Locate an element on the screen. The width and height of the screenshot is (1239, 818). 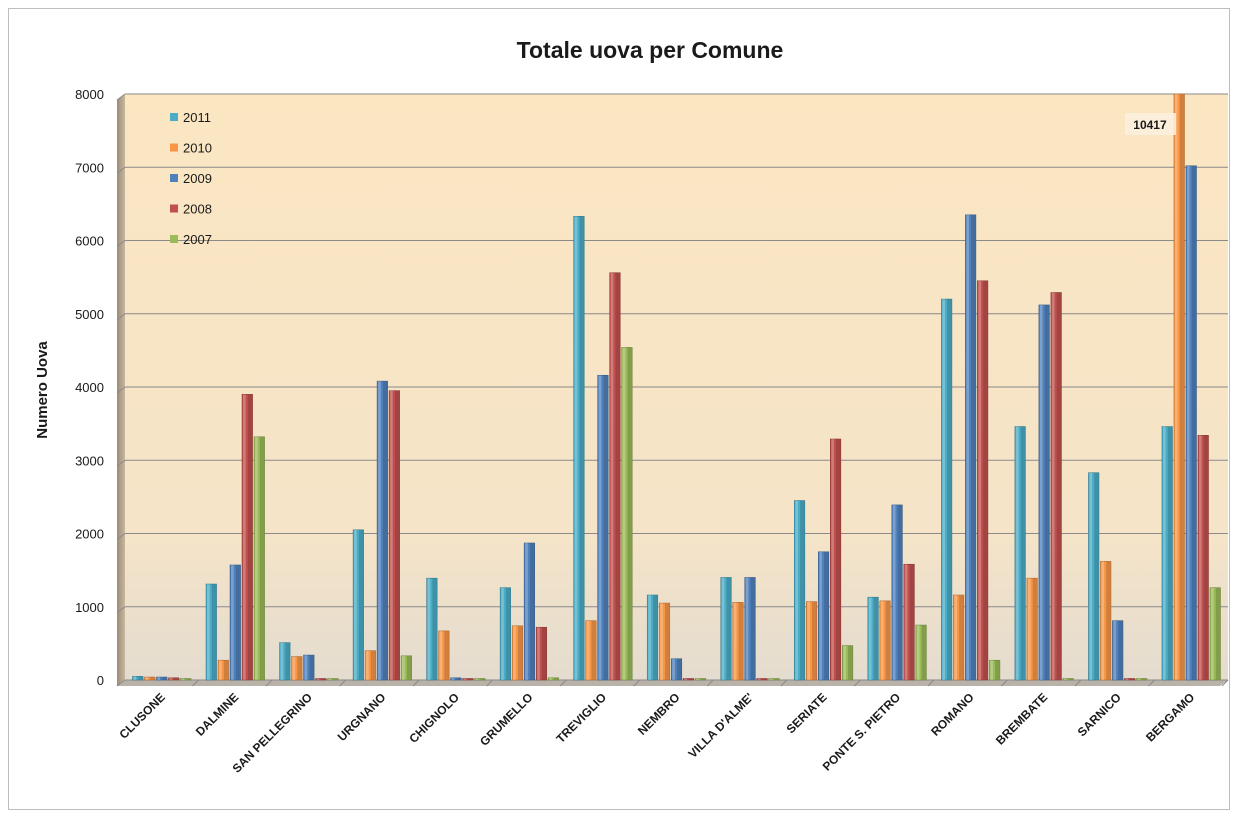
legend-swatch is located at coordinates (174, 208).